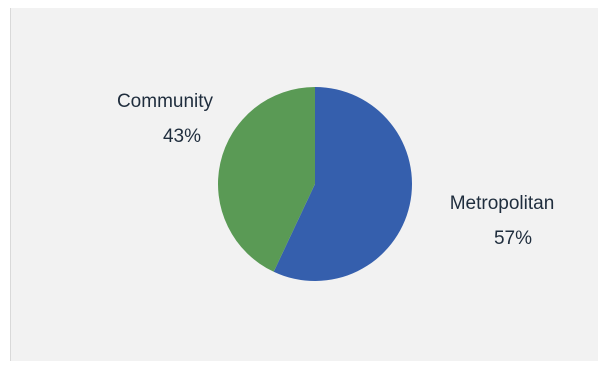  I want to click on metropolitan-label: Metropolitan, so click(502, 203).